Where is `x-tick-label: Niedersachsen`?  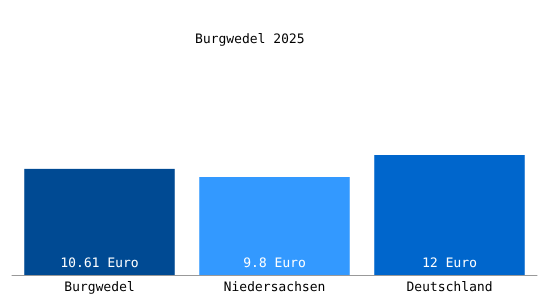 x-tick-label: Niedersachsen is located at coordinates (275, 287).